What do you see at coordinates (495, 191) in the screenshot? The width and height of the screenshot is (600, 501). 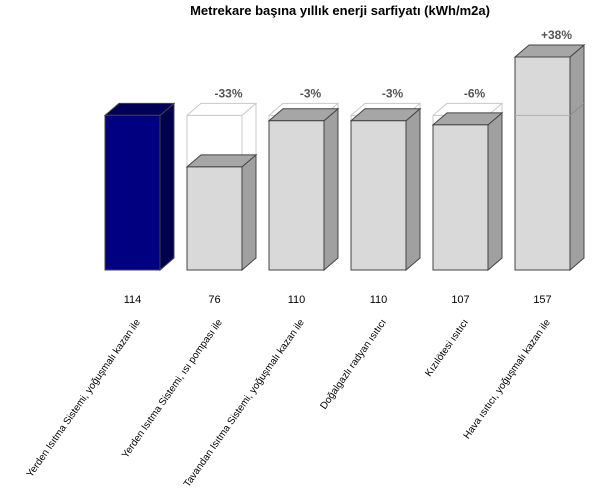 I see `bar-5-side` at bounding box center [495, 191].